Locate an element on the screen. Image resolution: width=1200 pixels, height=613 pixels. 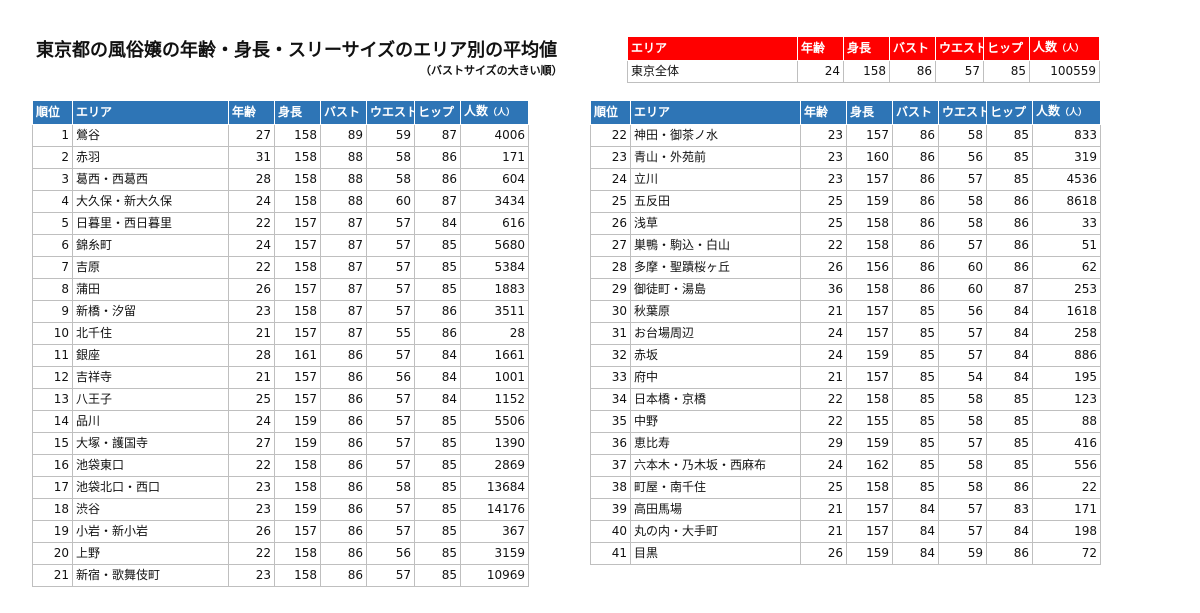
table-row: 17 池袋北口・西口 23 158 86 58 85 13684 is located at coordinates (280, 487).